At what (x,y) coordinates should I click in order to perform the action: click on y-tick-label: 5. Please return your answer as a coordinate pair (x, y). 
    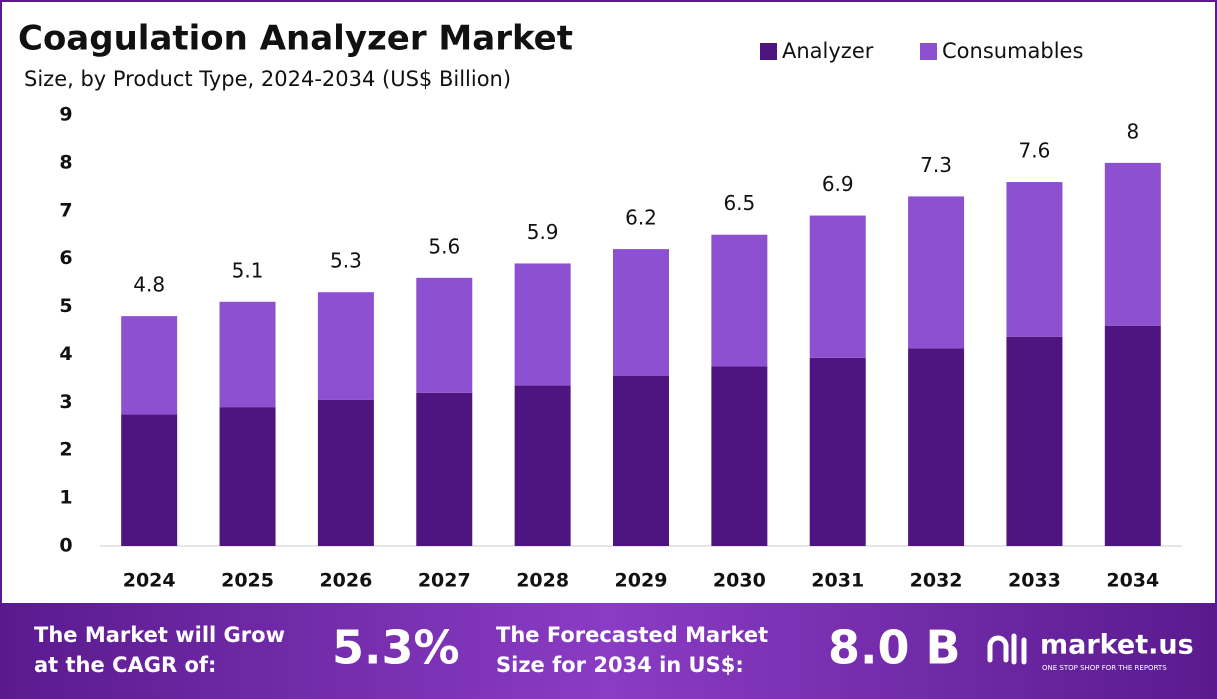
    Looking at the image, I should click on (65, 306).